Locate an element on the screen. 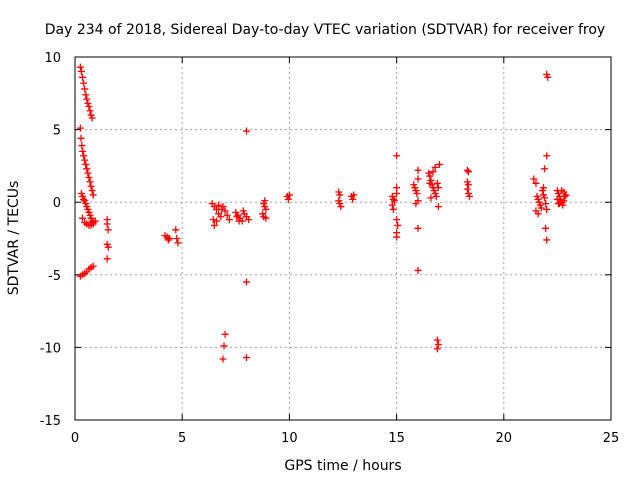 The width and height of the screenshot is (640, 480). x-tick-label: 15 is located at coordinates (396, 438).